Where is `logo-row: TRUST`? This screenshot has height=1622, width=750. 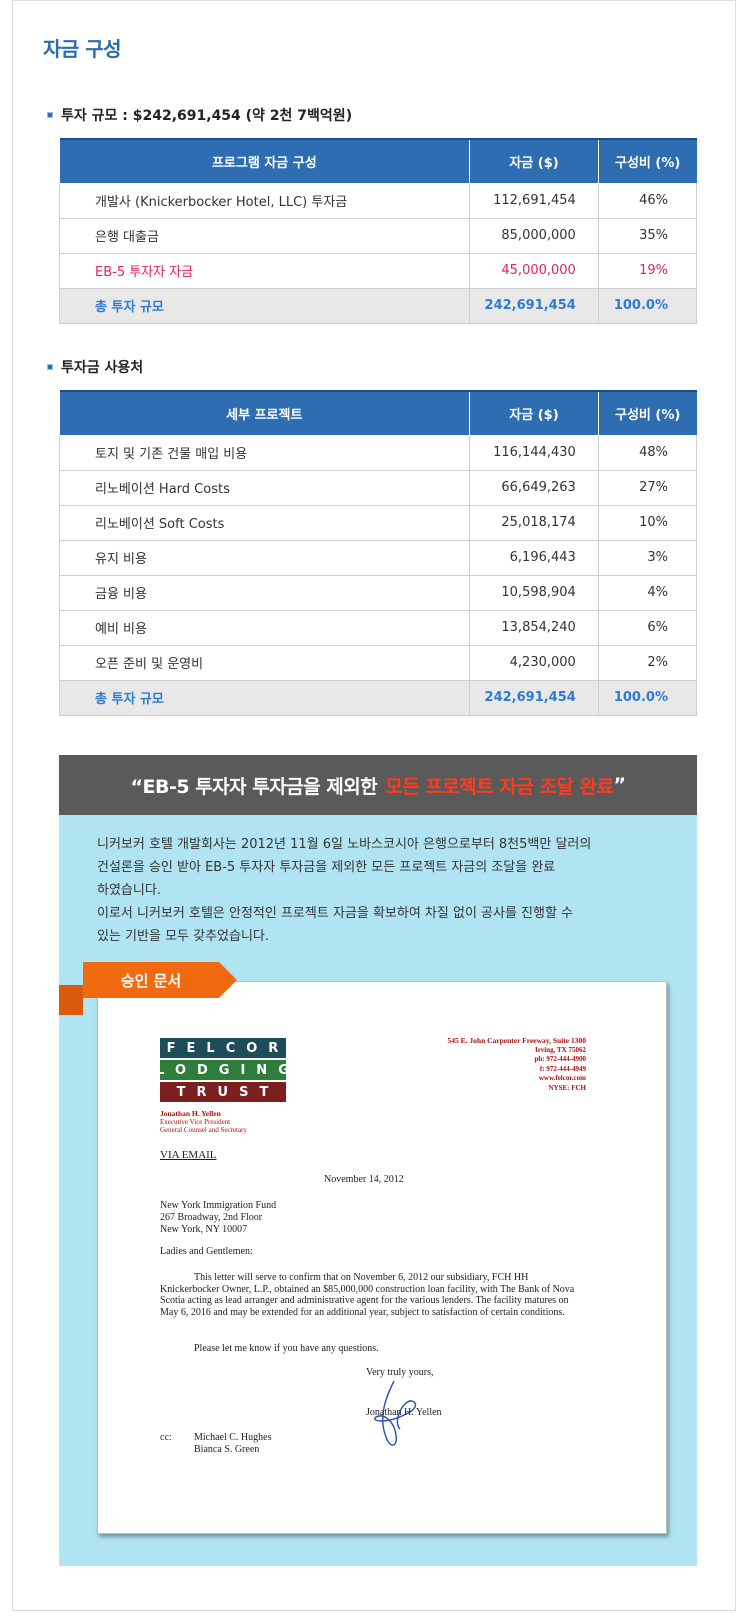
logo-row: TRUST is located at coordinates (223, 1092).